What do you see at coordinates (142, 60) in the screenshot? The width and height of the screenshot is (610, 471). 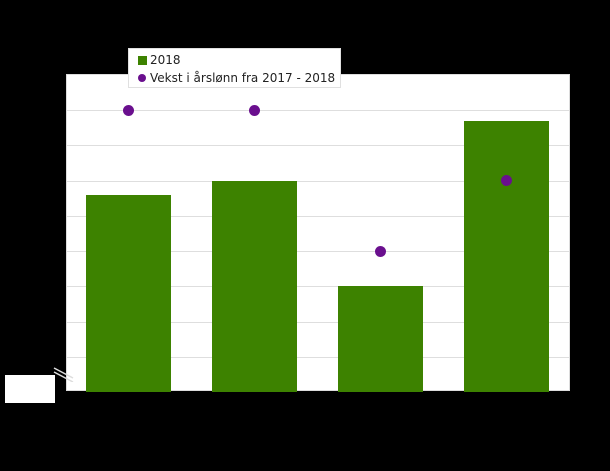 I see `square-marker-icon` at bounding box center [142, 60].